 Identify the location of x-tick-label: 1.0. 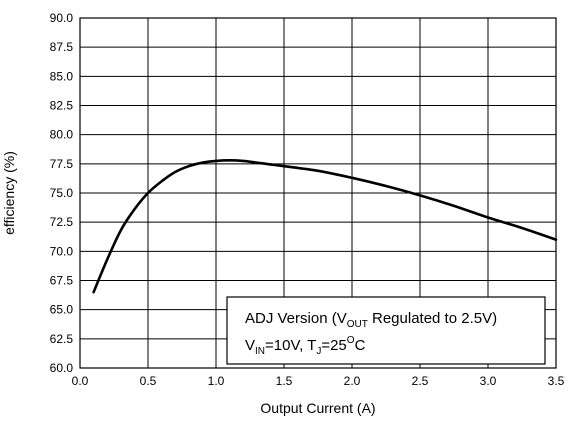
(216, 381).